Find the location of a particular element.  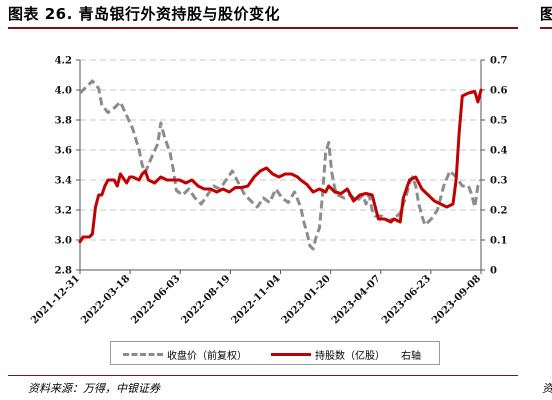

x-tick-label: 2022-08-19 is located at coordinates (205, 299).